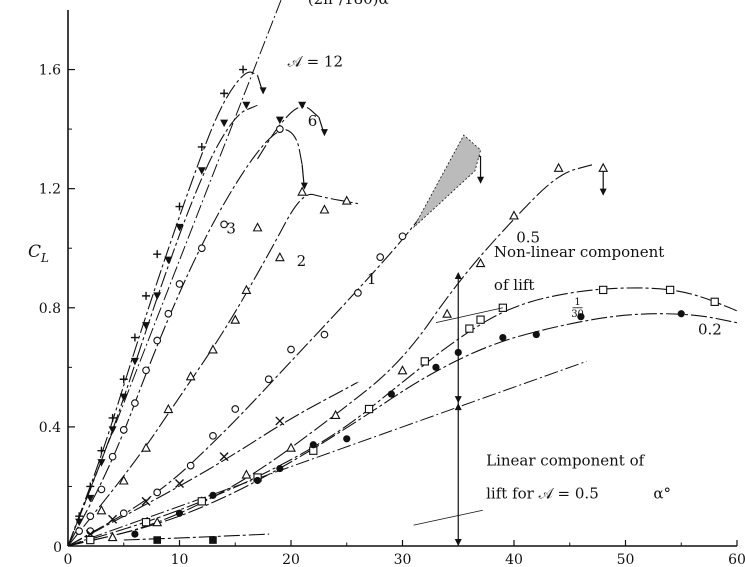  Describe the element at coordinates (403, 559) in the screenshot. I see `x-tick-label: 30` at that location.